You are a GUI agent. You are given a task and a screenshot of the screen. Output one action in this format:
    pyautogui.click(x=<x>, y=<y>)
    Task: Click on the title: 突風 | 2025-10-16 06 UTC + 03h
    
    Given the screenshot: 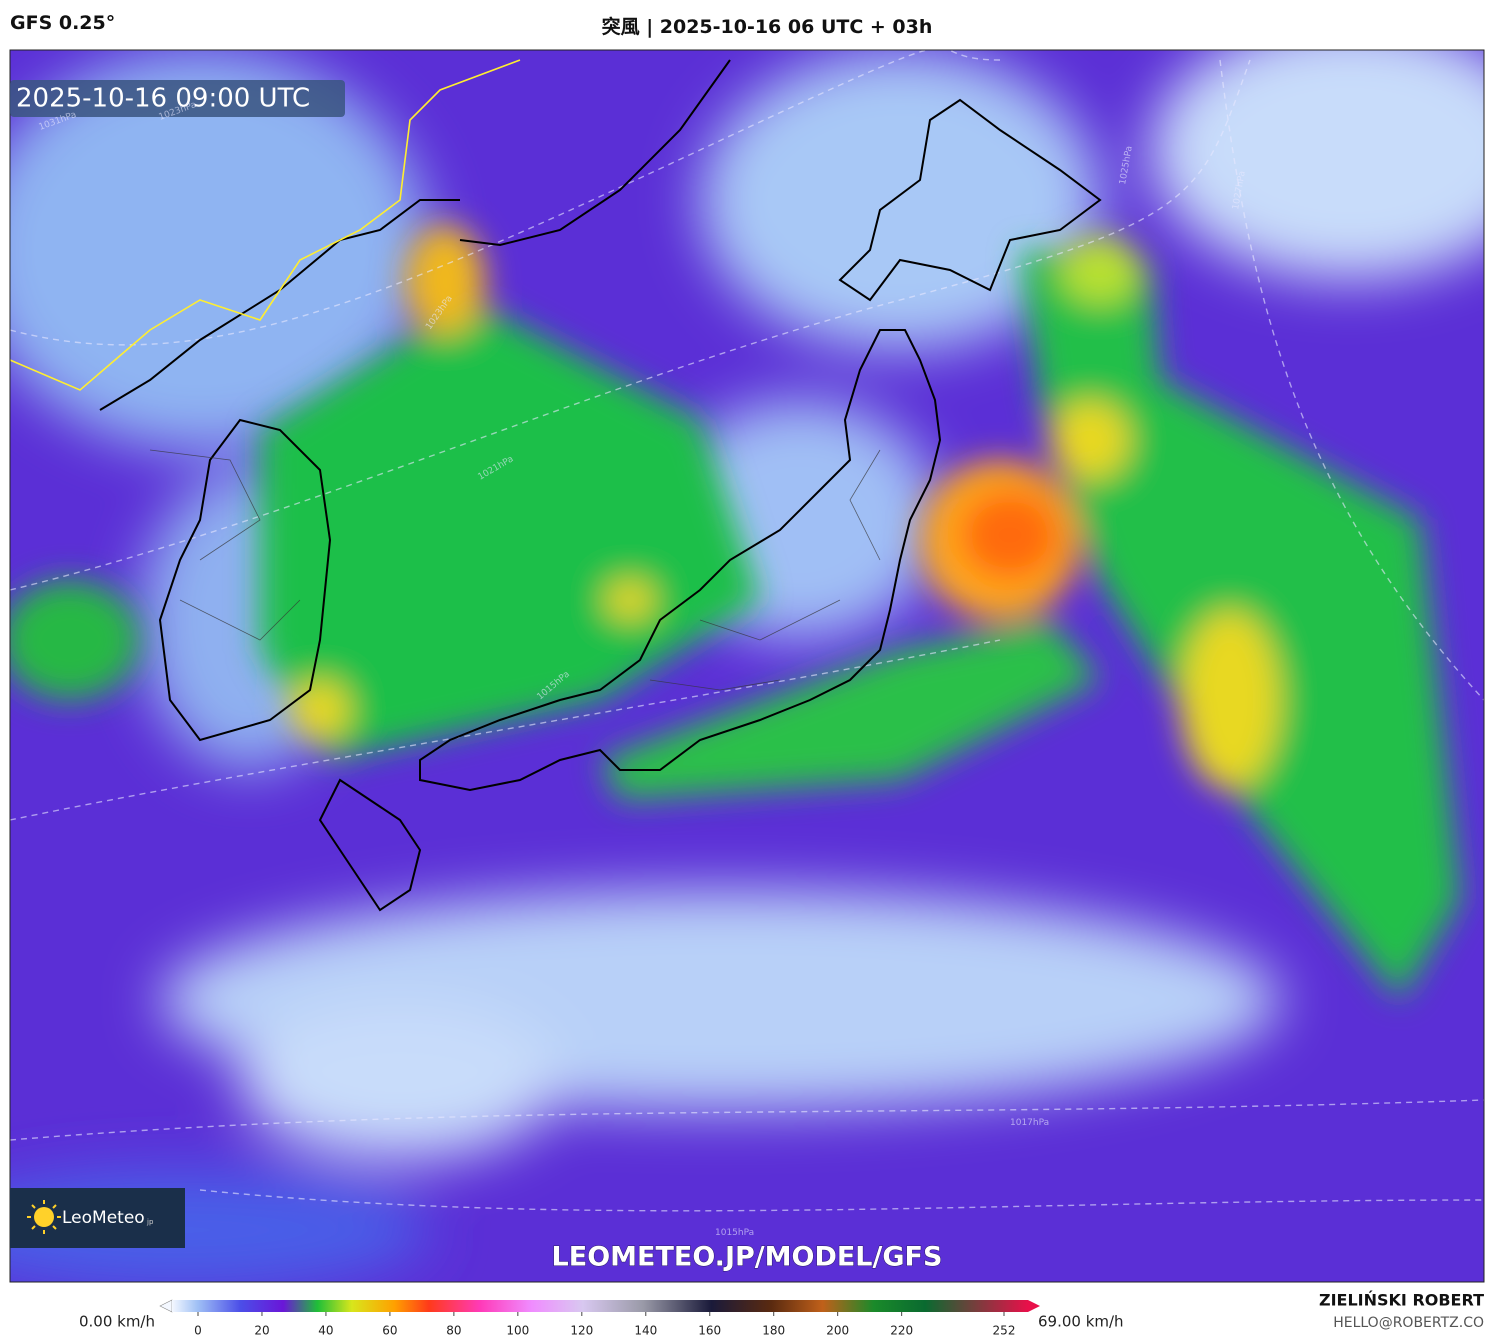 What is the action you would take?
    pyautogui.click(x=767, y=27)
    